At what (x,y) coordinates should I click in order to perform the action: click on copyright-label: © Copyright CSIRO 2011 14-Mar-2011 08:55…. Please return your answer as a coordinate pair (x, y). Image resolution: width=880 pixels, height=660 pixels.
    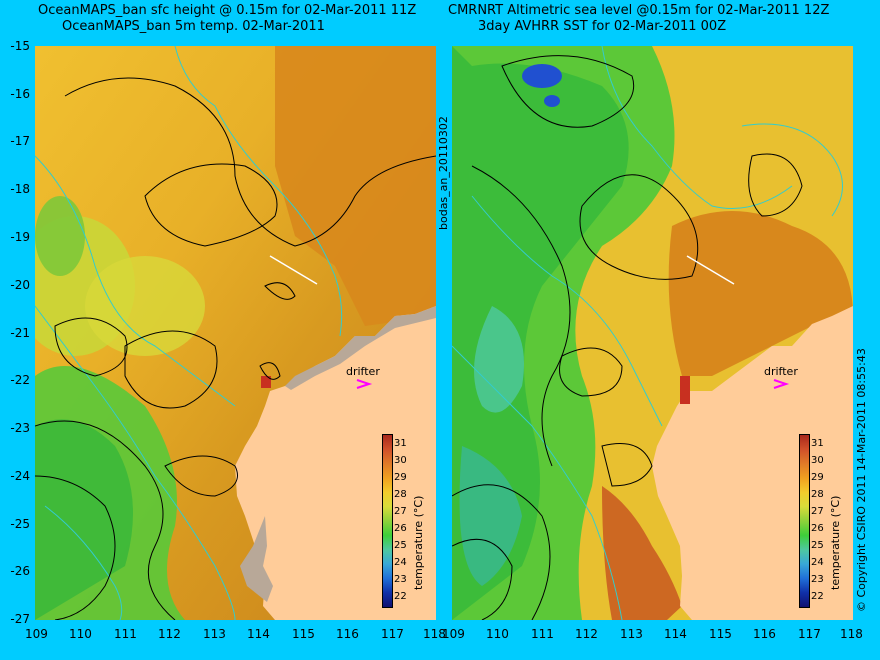
    Looking at the image, I should click on (861, 480).